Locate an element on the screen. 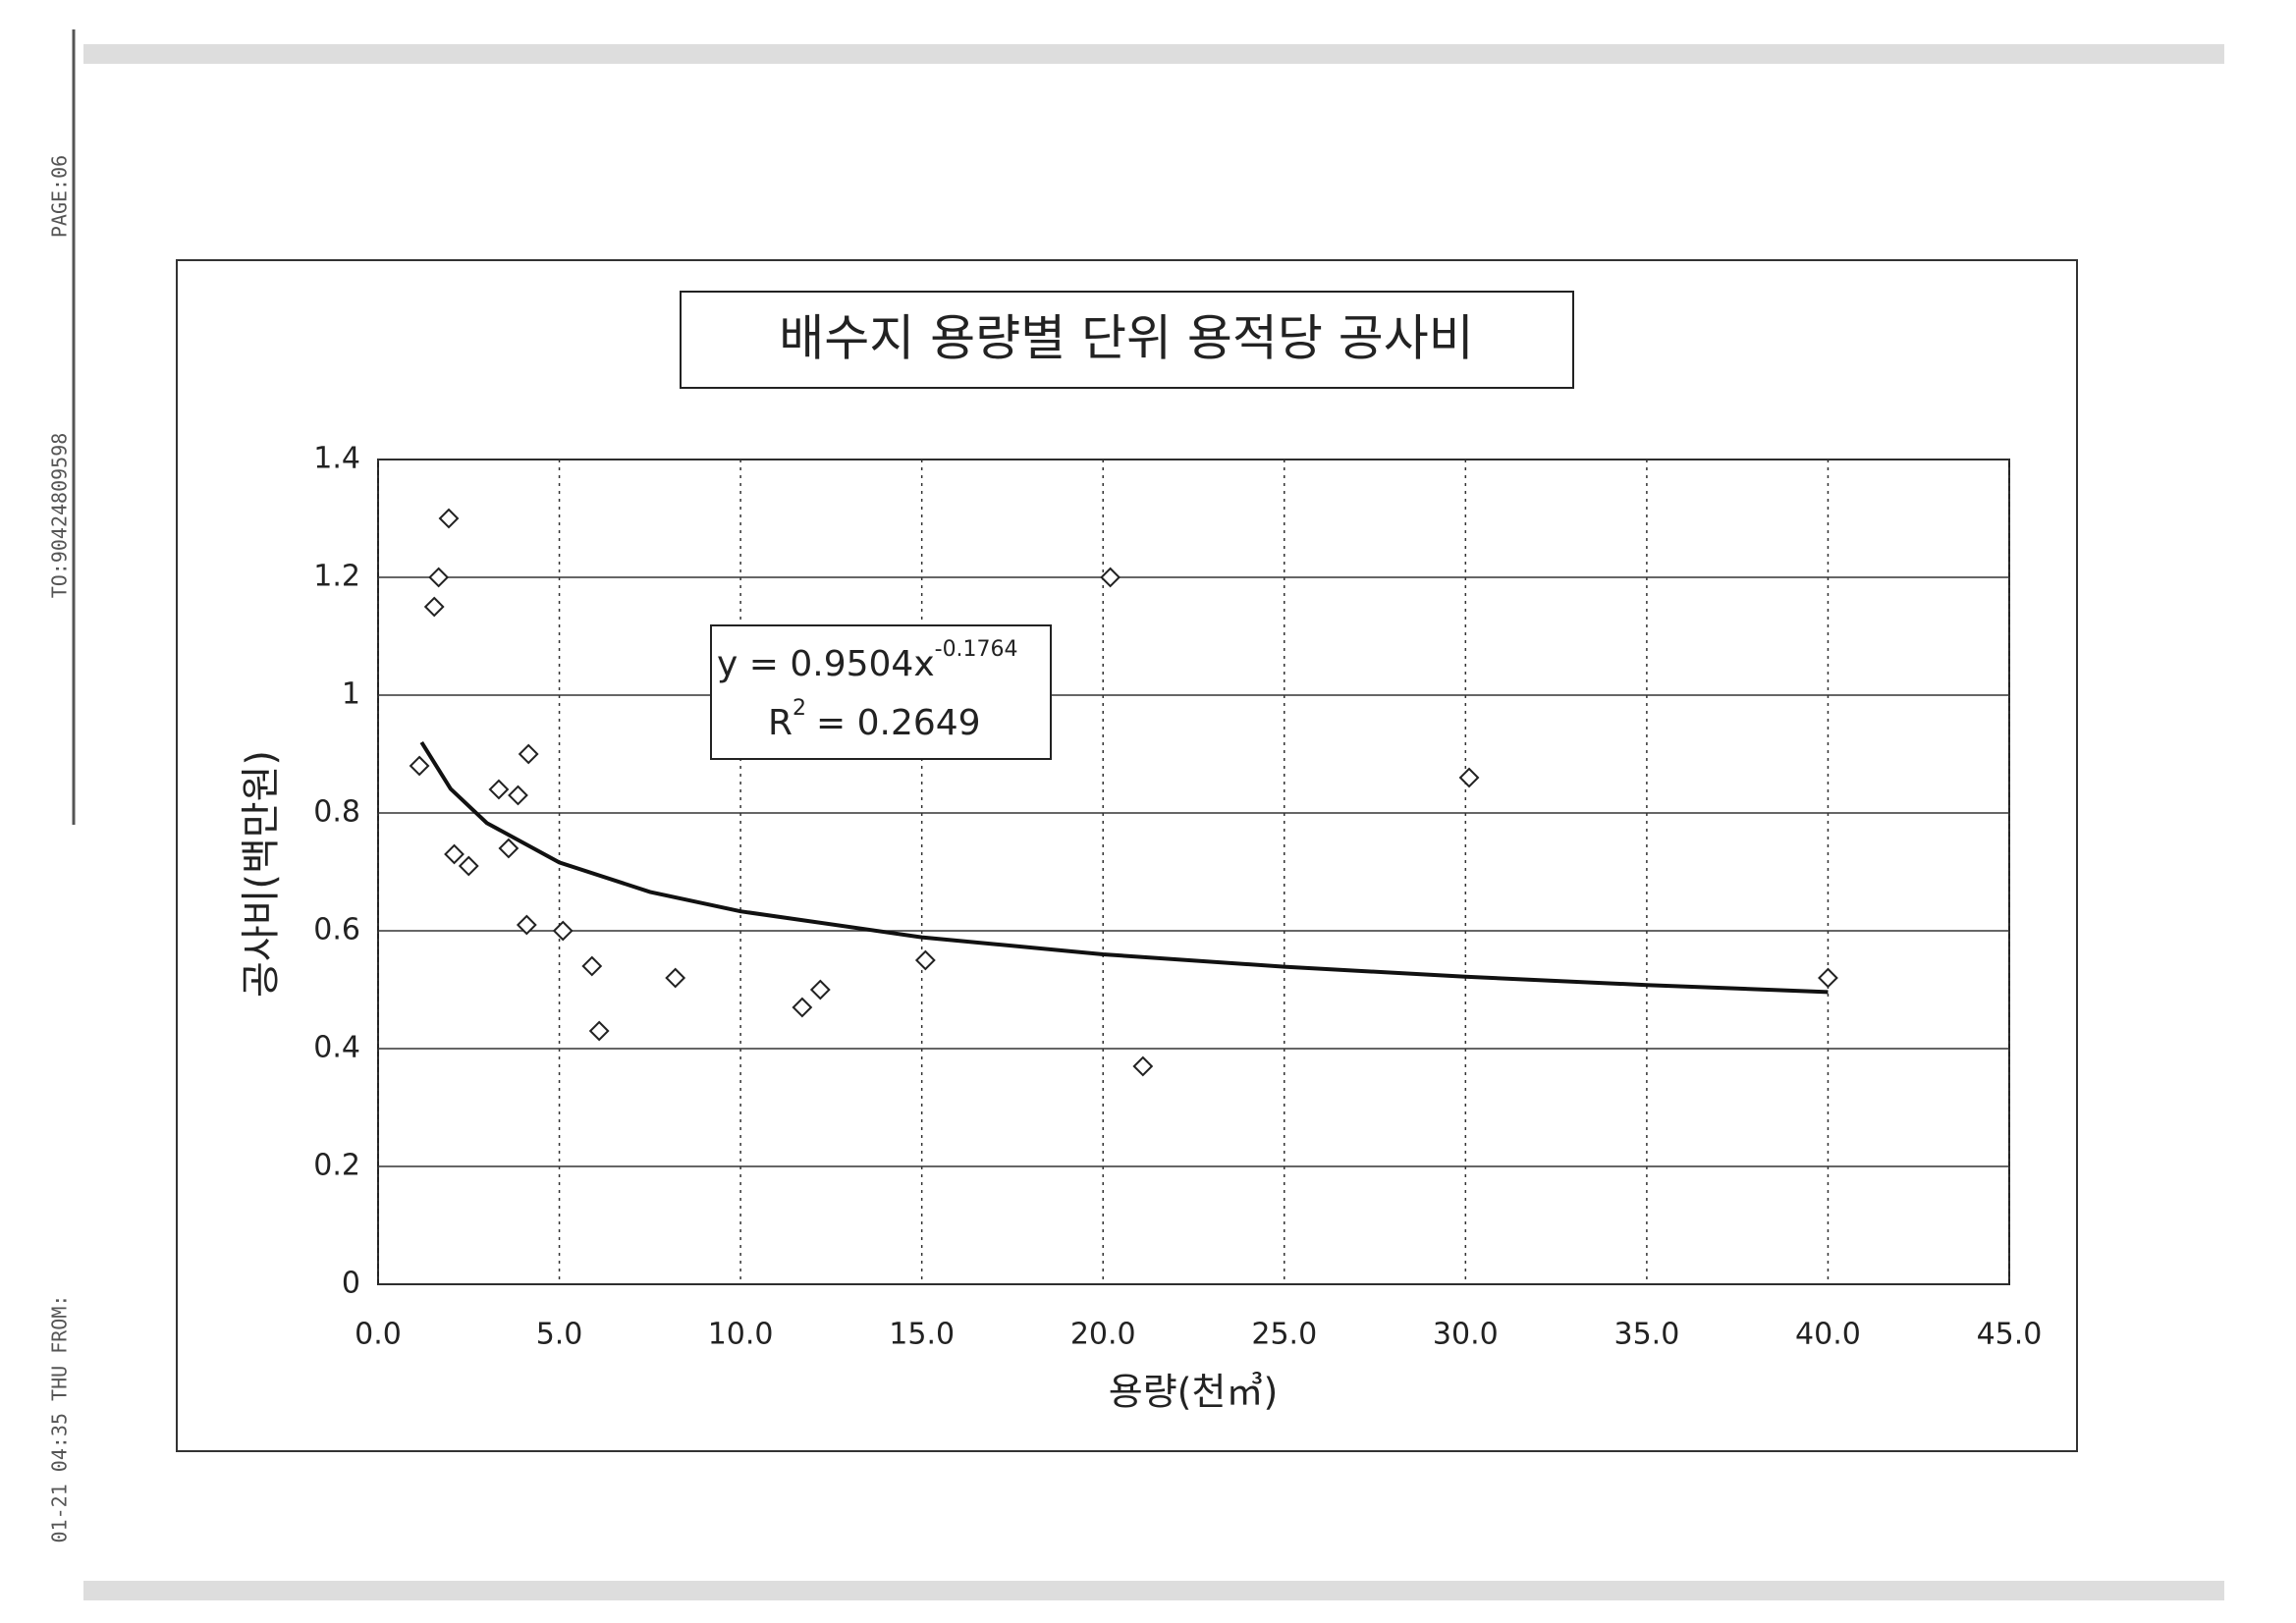 This screenshot has width=2296, height=1623. x-tick-label: 10.0 is located at coordinates (741, 1335).